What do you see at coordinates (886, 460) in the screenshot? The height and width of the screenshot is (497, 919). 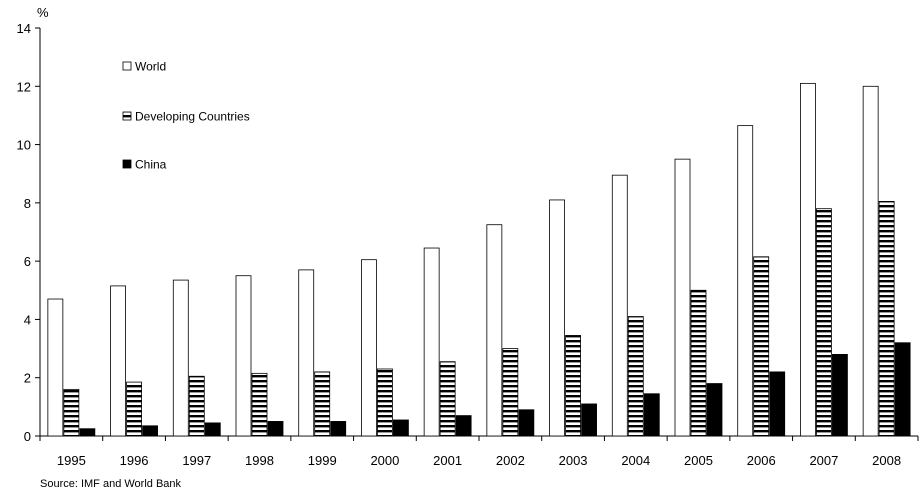 I see `x-tick-label: 2008` at bounding box center [886, 460].